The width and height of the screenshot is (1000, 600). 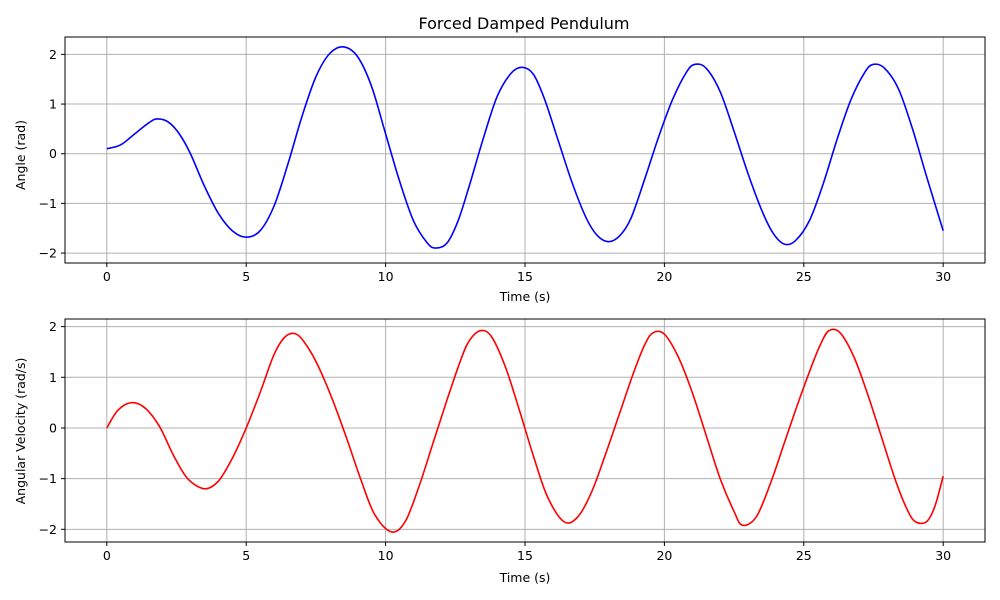 I want to click on angle-y-tick-label: −2, so click(x=48, y=253).